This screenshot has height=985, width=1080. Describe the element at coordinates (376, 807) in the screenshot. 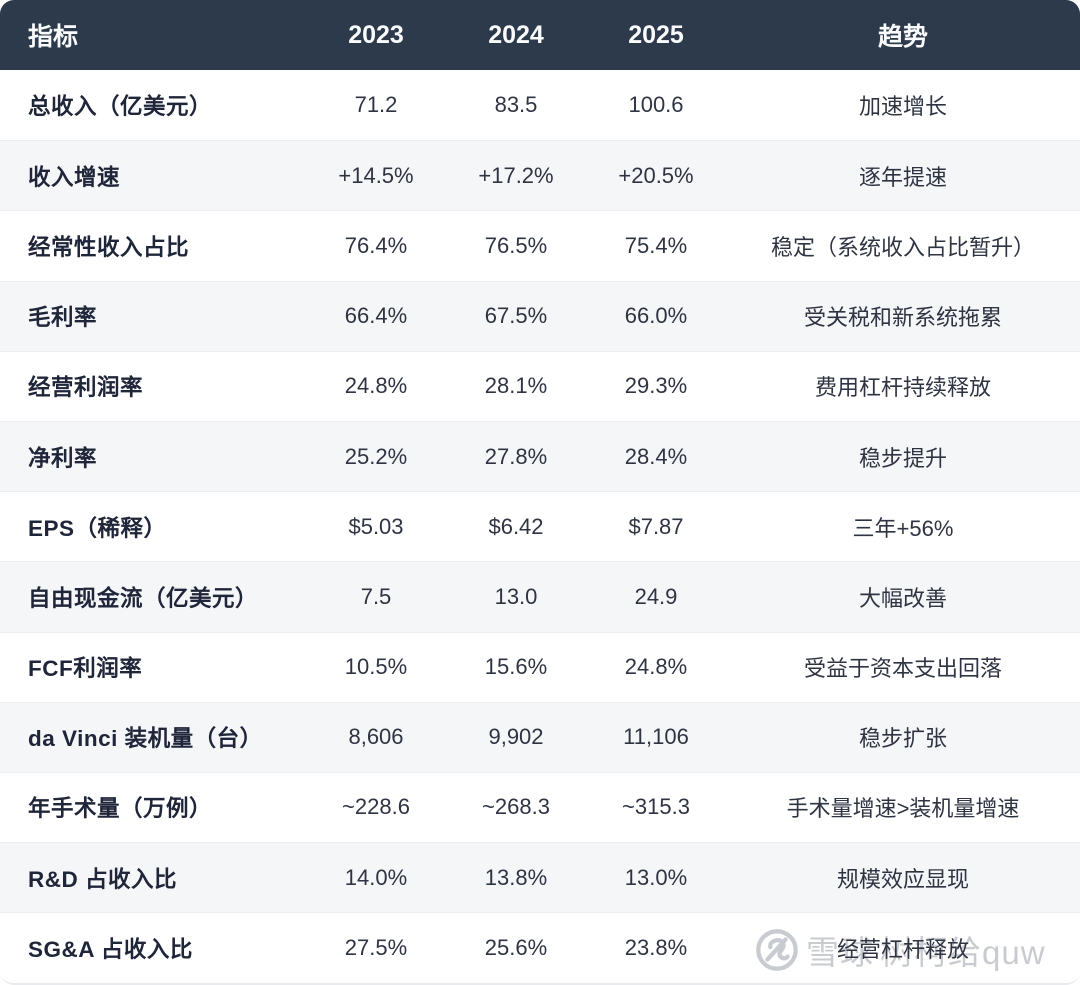

I see `row-value-2023: ~228.6` at that location.